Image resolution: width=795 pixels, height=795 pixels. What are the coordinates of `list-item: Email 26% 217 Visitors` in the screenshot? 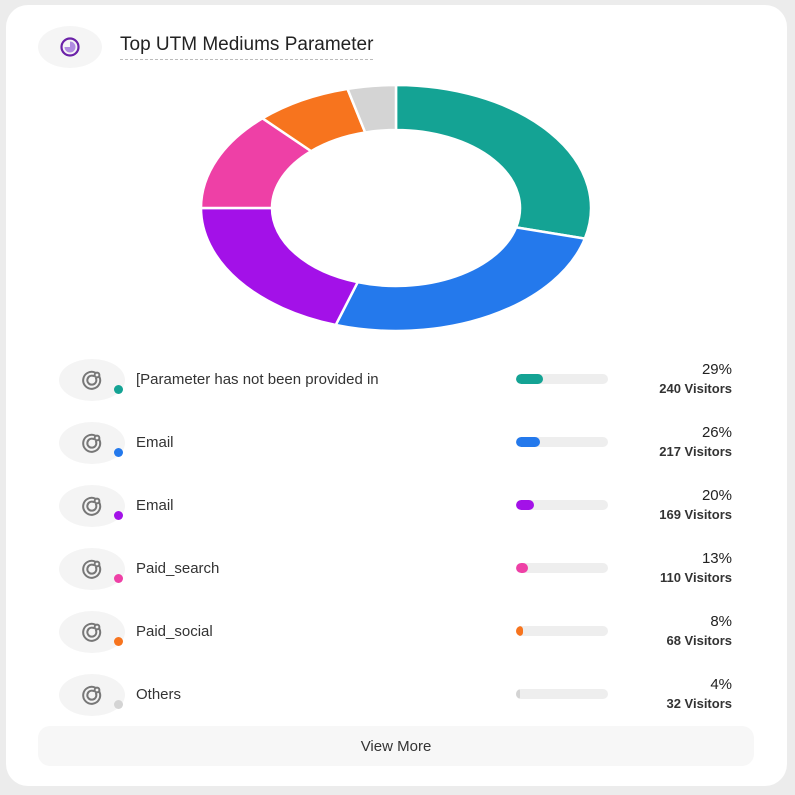 It's located at (397, 454).